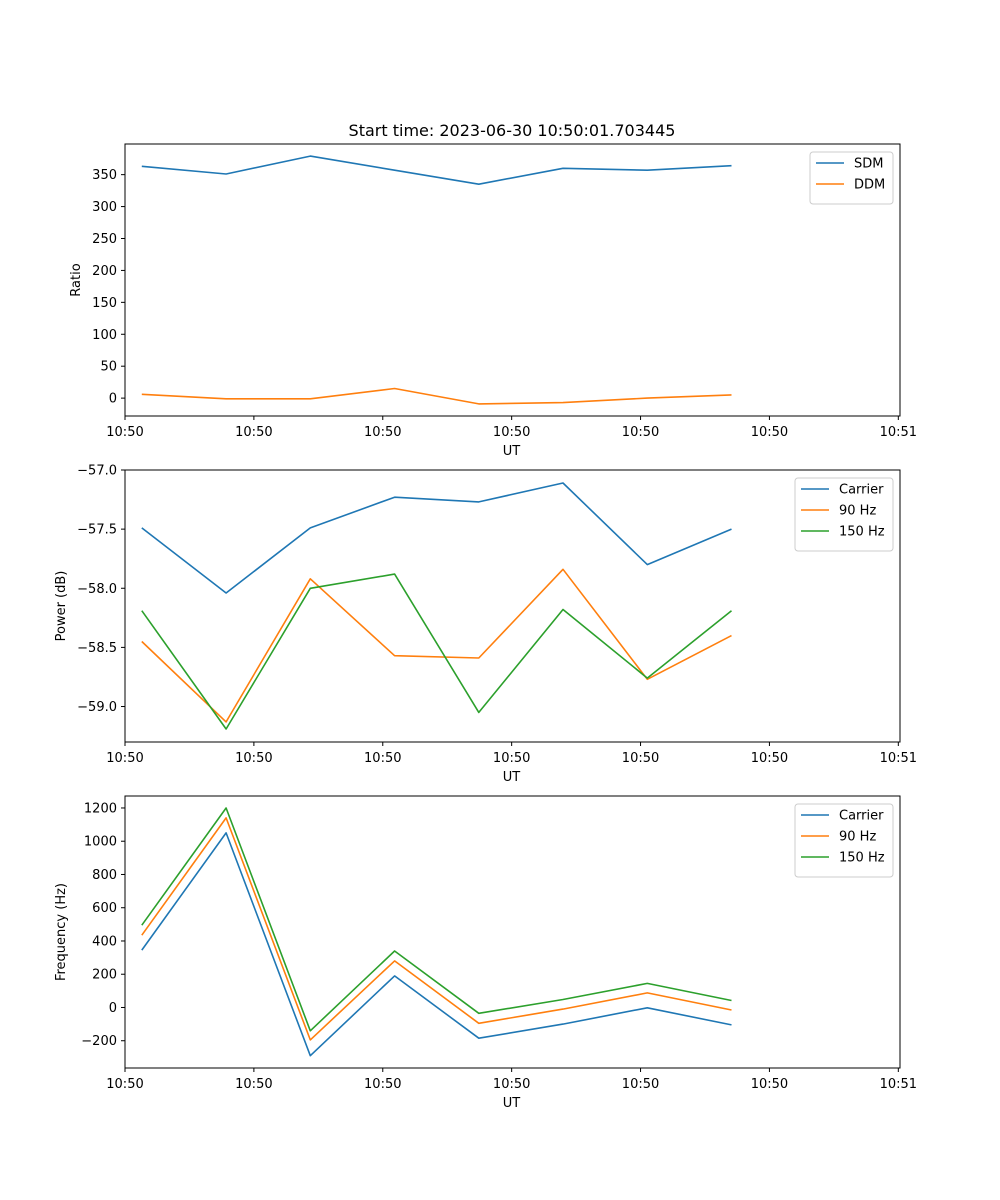  Describe the element at coordinates (104, 908) in the screenshot. I see `y-tick-label: 600` at that location.